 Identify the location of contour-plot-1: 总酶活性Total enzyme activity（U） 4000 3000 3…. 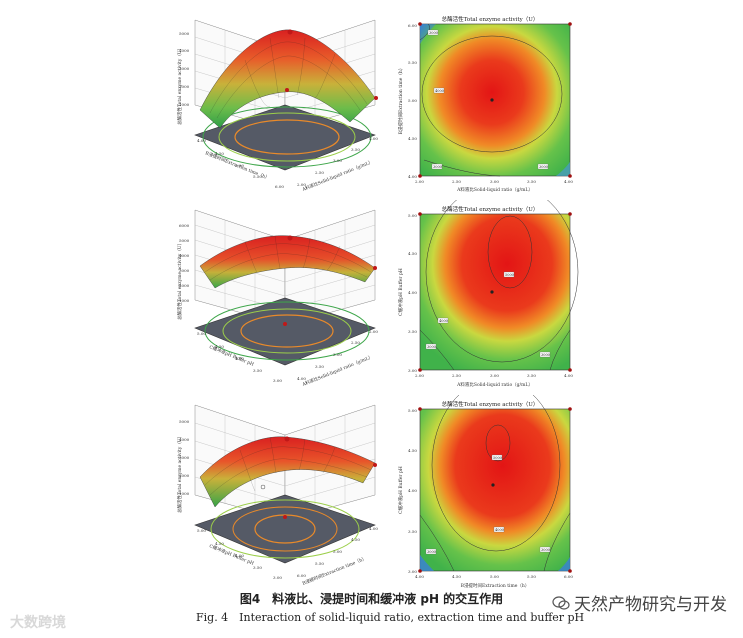
(485, 104).